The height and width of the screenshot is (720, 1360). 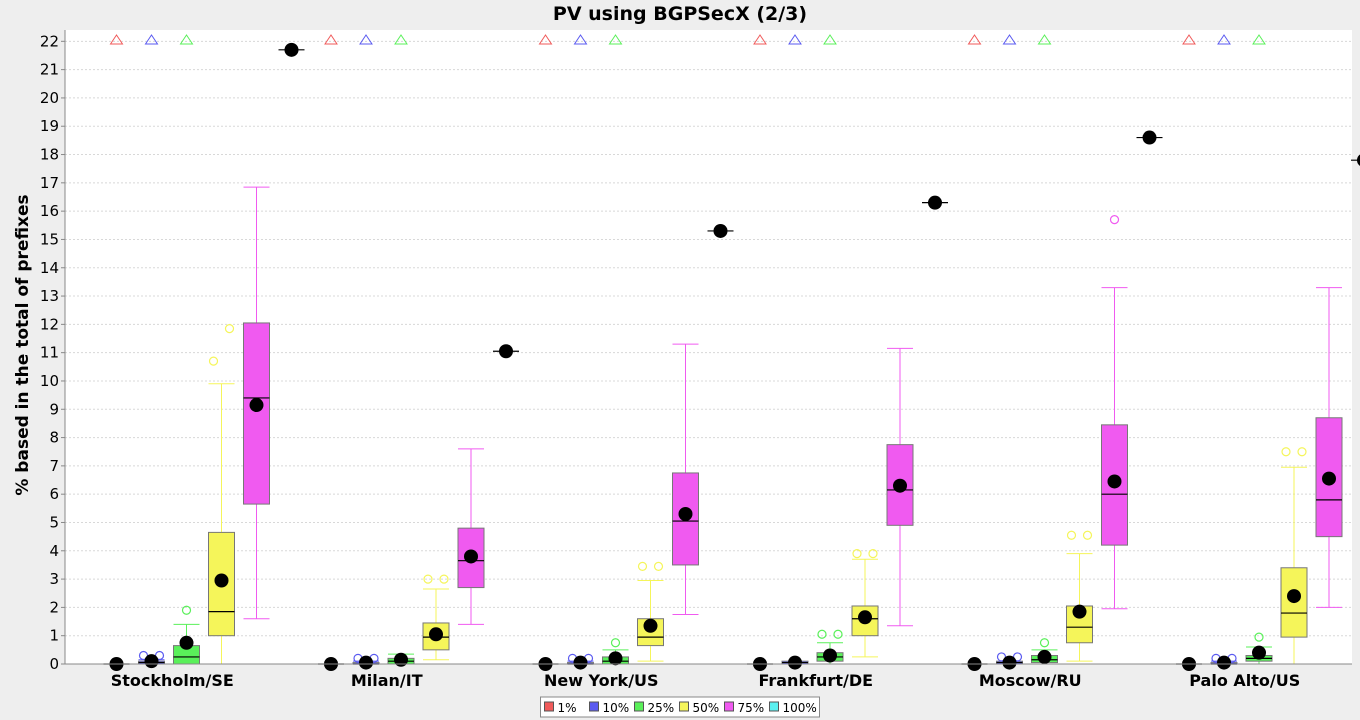 What do you see at coordinates (172, 680) in the screenshot?
I see `category-label: Stockholm/SE` at bounding box center [172, 680].